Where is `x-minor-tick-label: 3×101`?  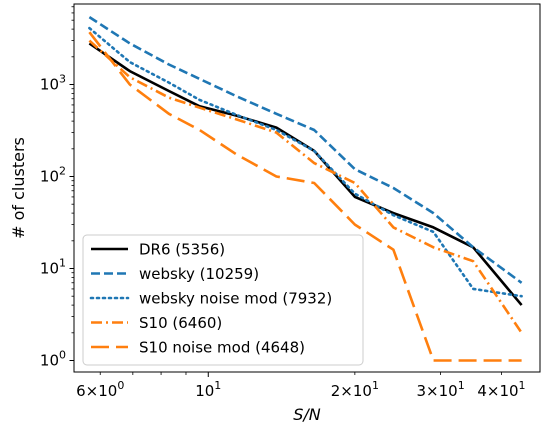 x-minor-tick-label: 3×101 is located at coordinates (441, 389).